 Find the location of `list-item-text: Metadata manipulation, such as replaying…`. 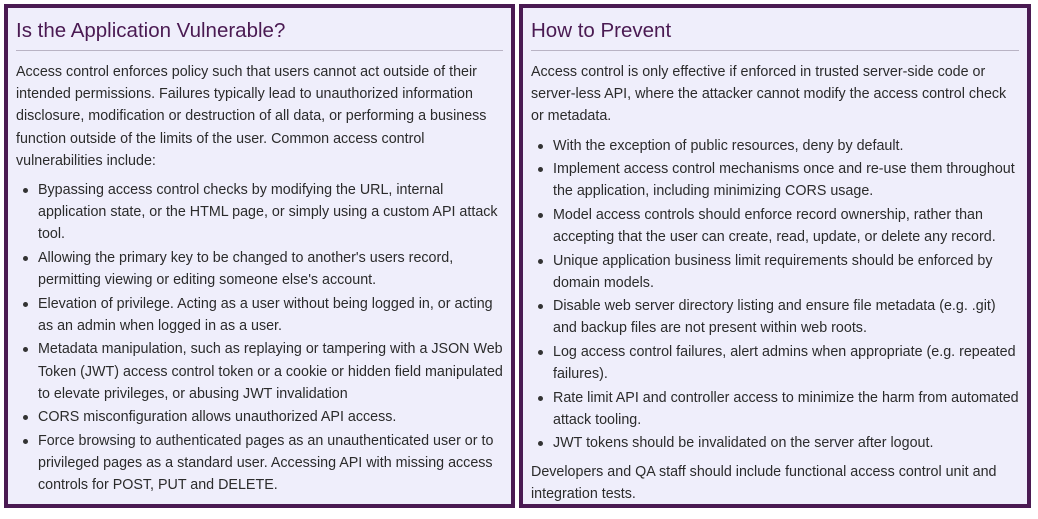

list-item-text: Metadata manipulation, such as replaying… is located at coordinates (270, 371).